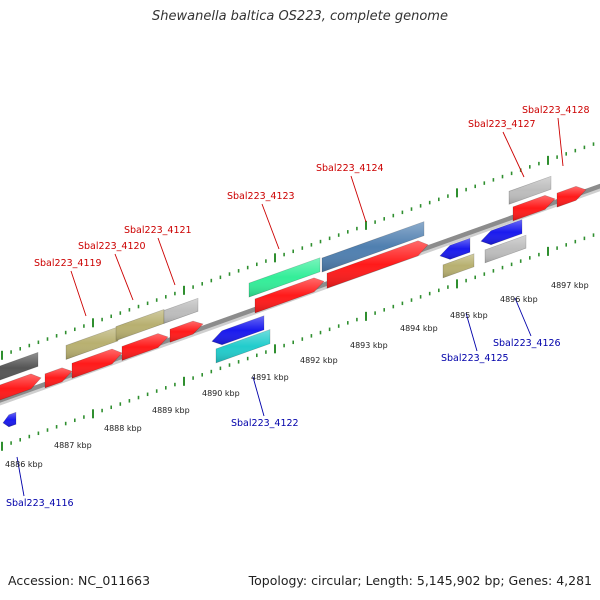  I want to click on gene-label-sbal223-4116: Sbal223_4116, so click(40, 503).